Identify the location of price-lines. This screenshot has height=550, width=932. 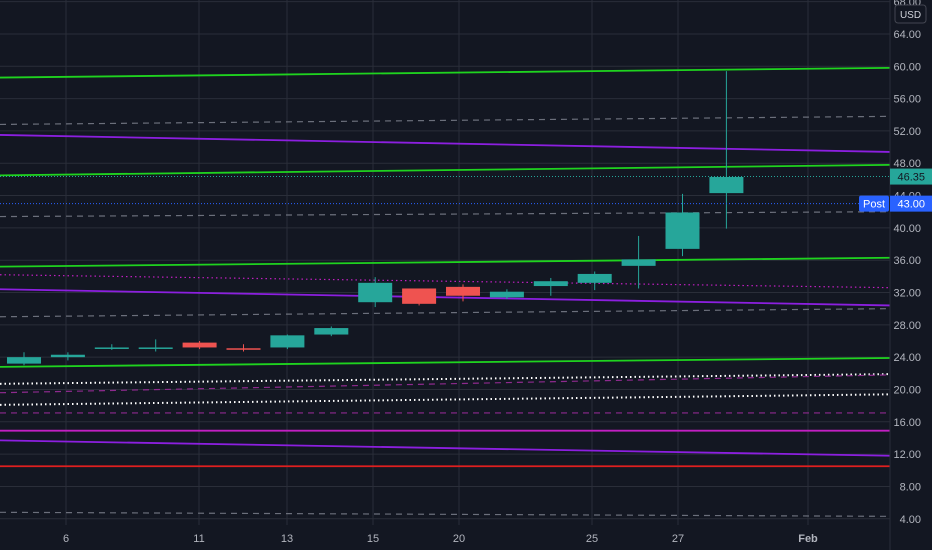
(445, 190).